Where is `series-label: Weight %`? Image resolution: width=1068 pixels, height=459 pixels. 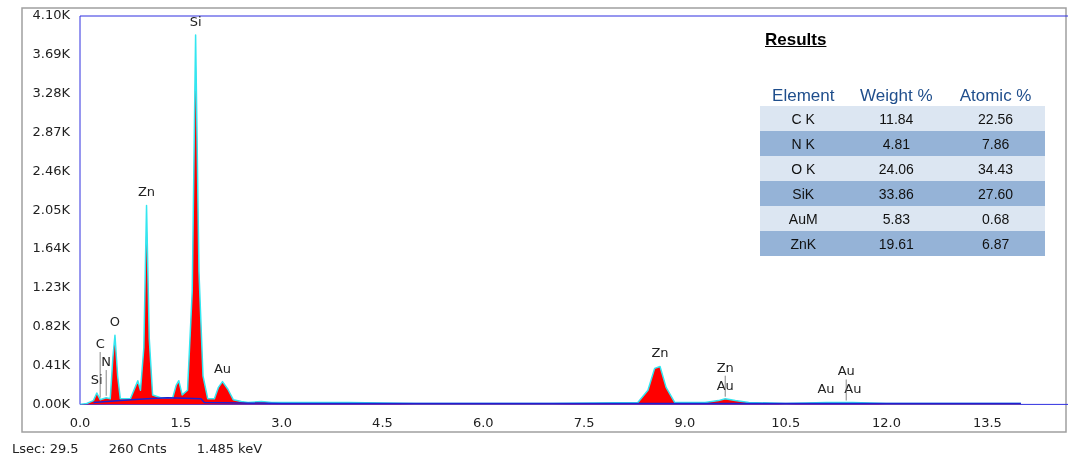
series-label: Weight % is located at coordinates (896, 96).